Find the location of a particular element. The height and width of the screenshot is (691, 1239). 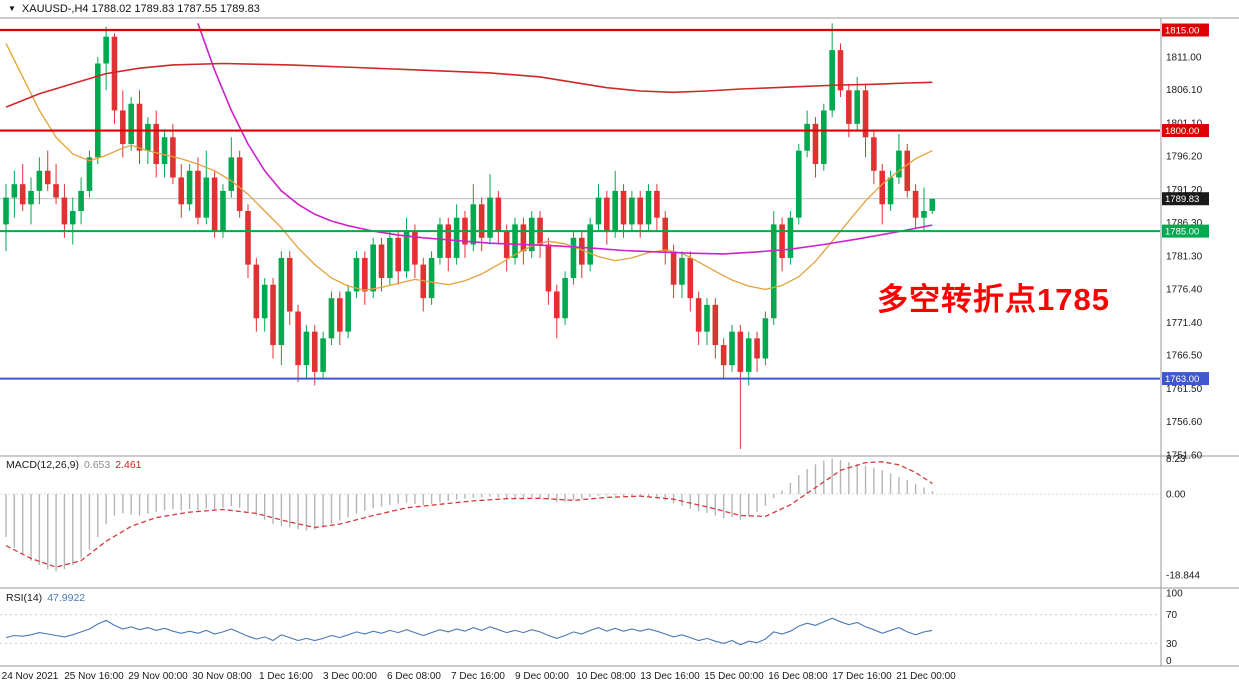

svg-text: 0 is located at coordinates (1169, 661).